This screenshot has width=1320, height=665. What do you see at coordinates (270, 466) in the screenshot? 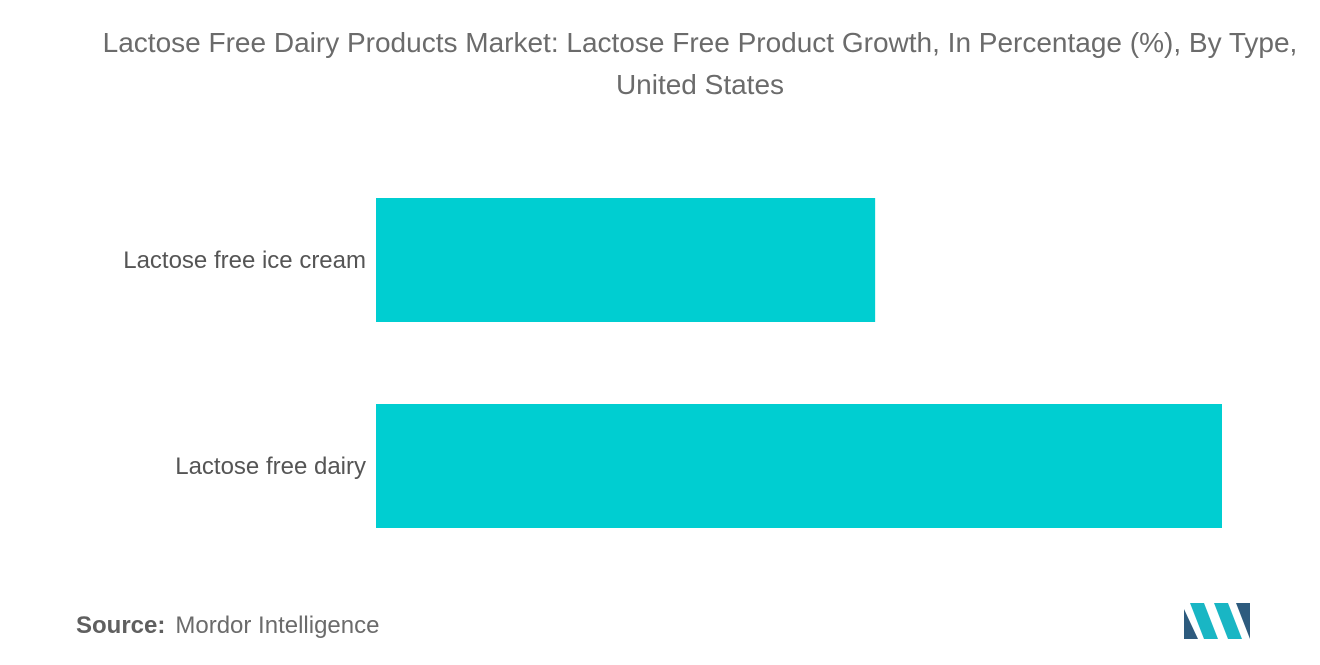
I see `category-label-2: Lactose free dairy` at bounding box center [270, 466].